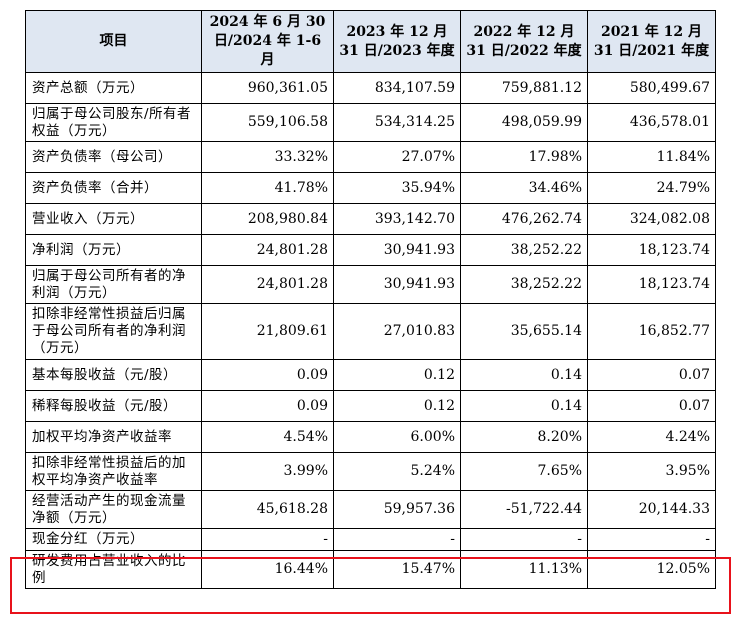 The width and height of the screenshot is (750, 632). I want to click on row-label: 归属于母公司股东/所有者权益（万元）, so click(113, 122).